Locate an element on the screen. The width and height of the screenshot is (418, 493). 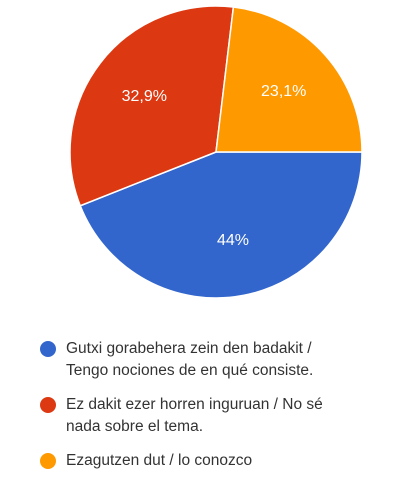
legend-label-line: Gutxi gorabehera zein den badakit / is located at coordinates (189, 348).